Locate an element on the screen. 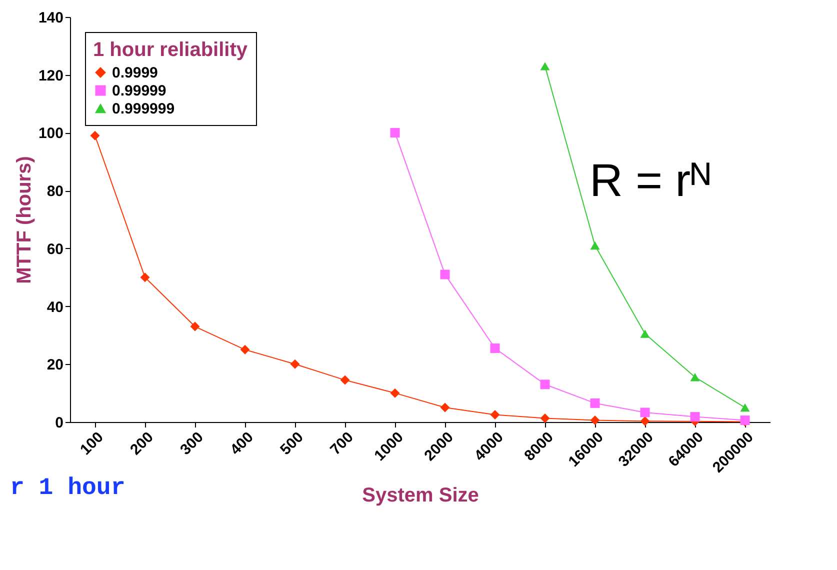  x-tick-label: 300 is located at coordinates (192, 443).